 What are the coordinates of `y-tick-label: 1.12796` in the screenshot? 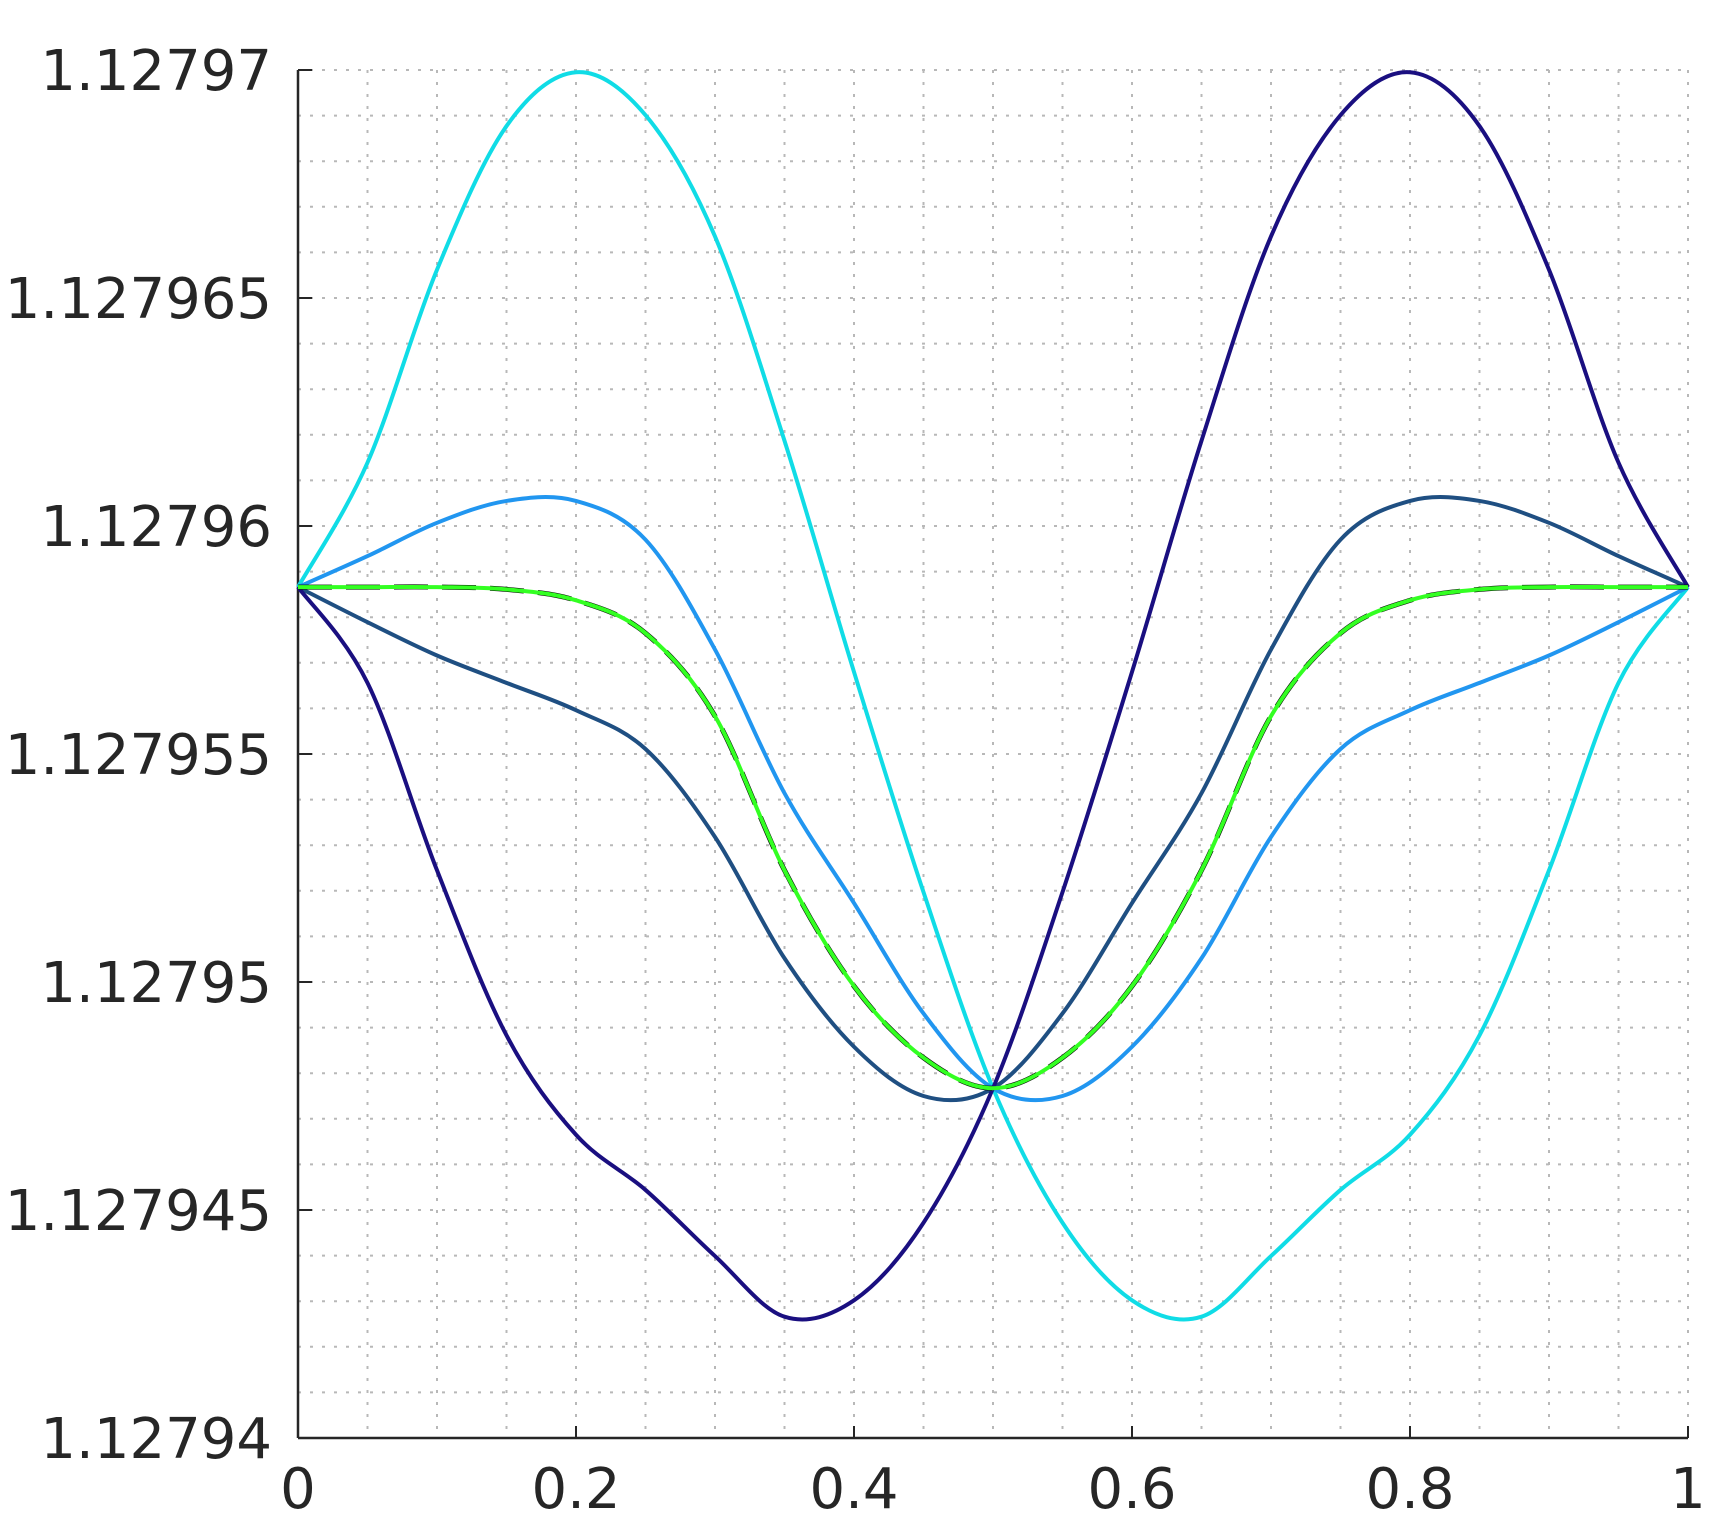 It's located at (156, 527).